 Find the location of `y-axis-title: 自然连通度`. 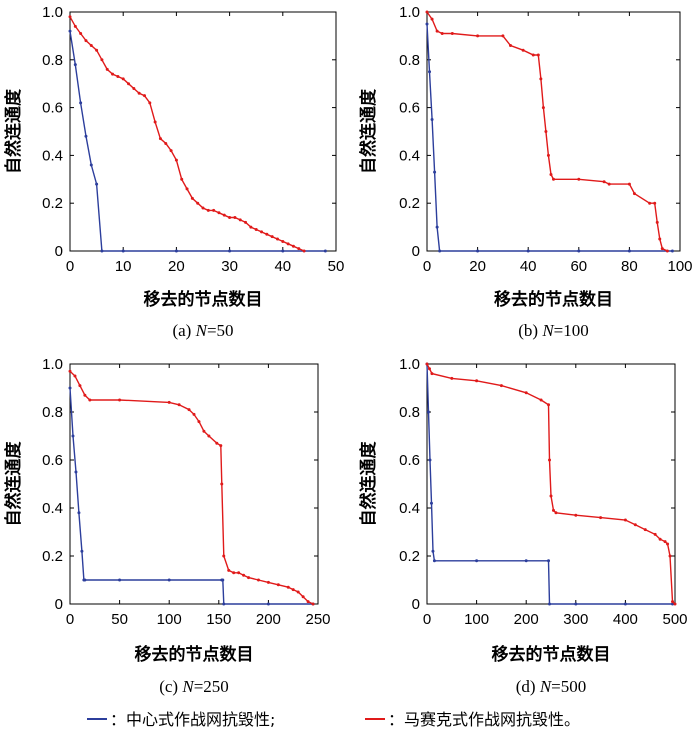

y-axis-title: 自然连通度 is located at coordinates (13, 484).